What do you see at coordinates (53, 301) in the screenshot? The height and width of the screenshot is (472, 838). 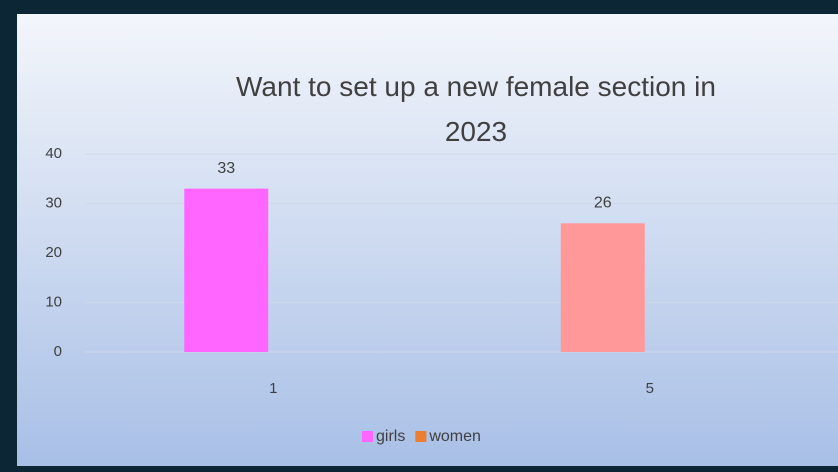 I see `y-tick-label: 10` at bounding box center [53, 301].